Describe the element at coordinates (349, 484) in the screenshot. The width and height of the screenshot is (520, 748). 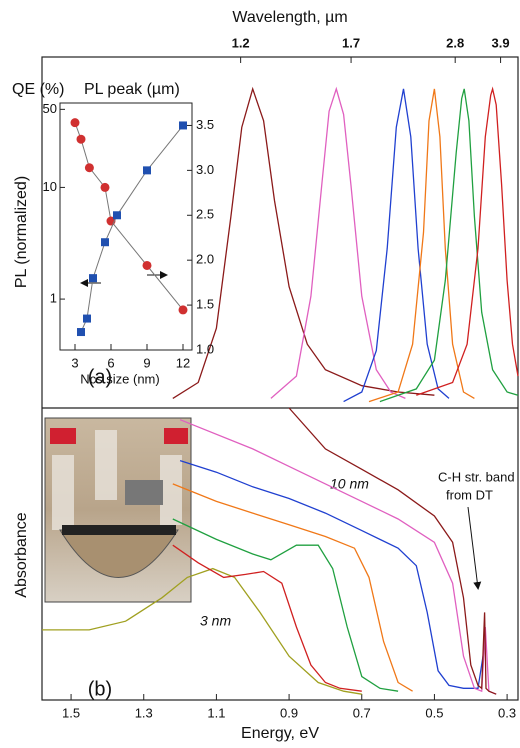
I see `annotation: 10 nm` at that location.